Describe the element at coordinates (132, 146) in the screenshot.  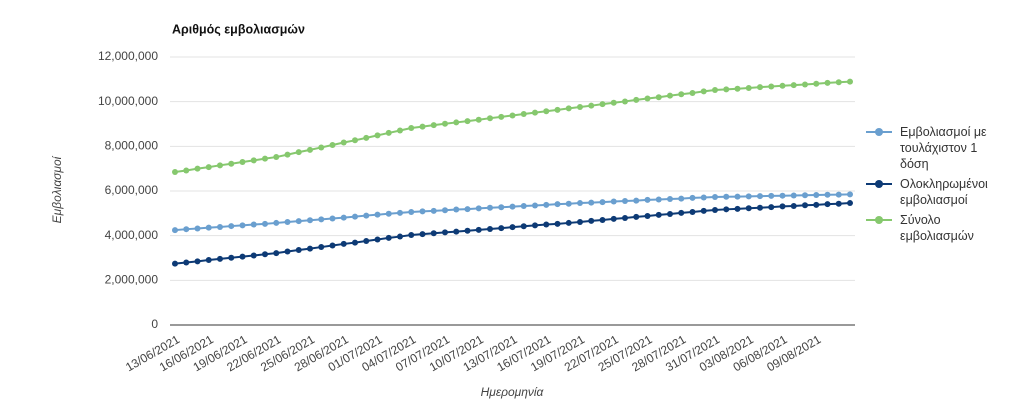
I see `y-tick-label: 8,000,000` at that location.